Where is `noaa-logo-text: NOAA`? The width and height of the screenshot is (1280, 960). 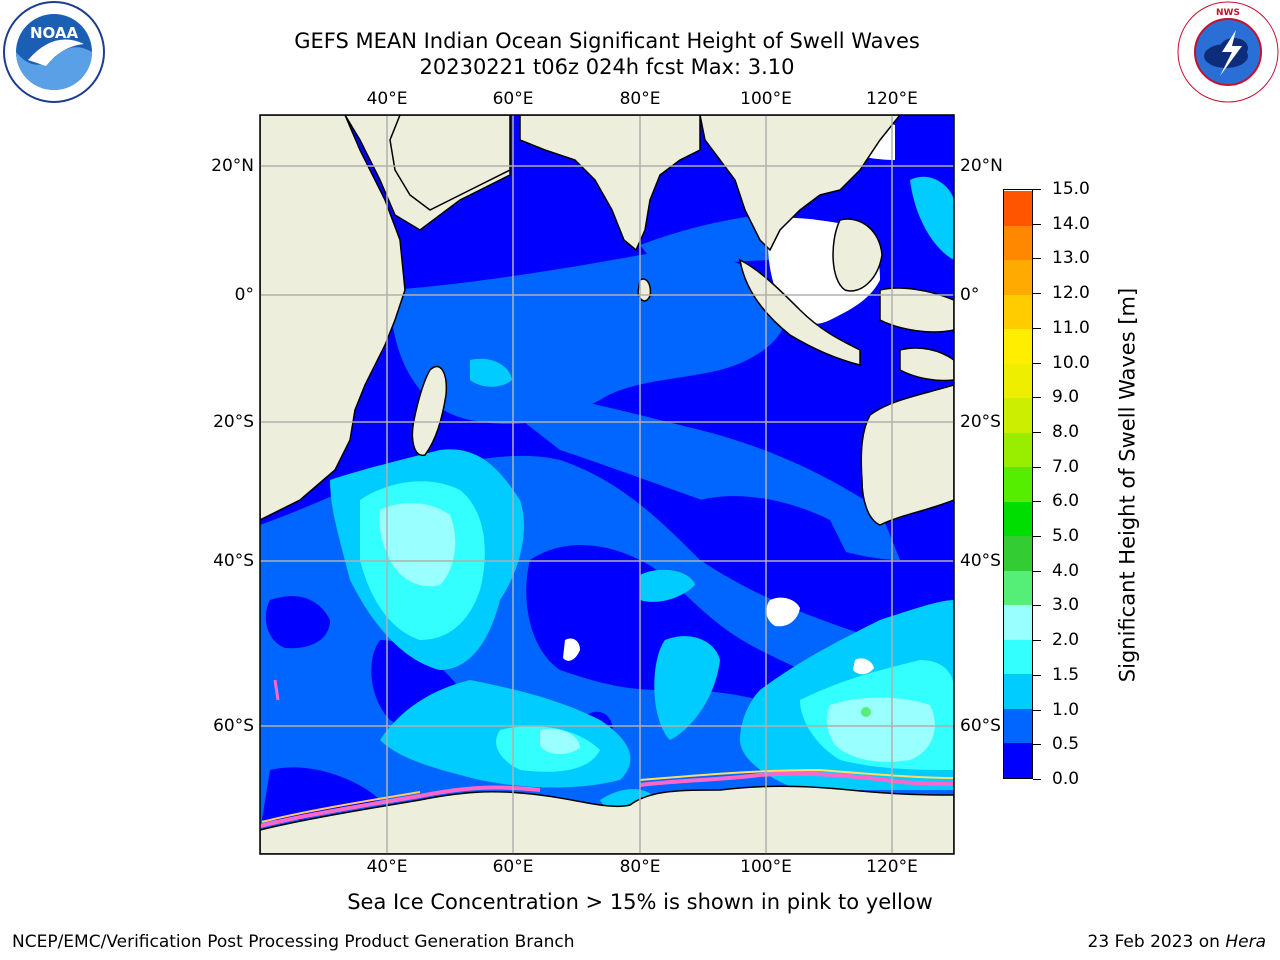
noaa-logo-text: NOAA is located at coordinates (54, 33).